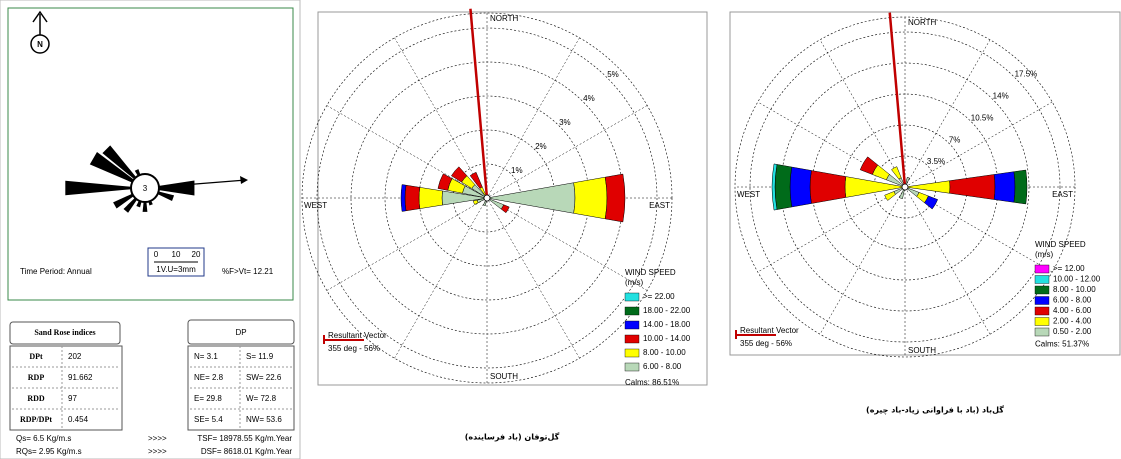 Image resolution: width=1121 pixels, height=459 pixels. Describe the element at coordinates (145, 188) in the screenshot. I see `center-label: 3` at that location.